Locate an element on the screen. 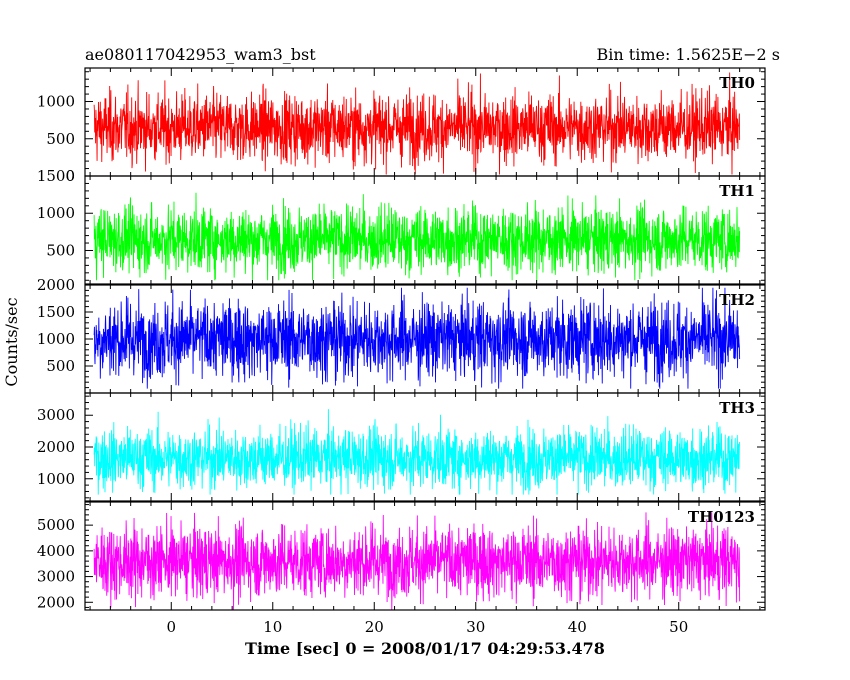  panel-th0: 0 500 1000 TH0 is located at coordinates (401, 126).